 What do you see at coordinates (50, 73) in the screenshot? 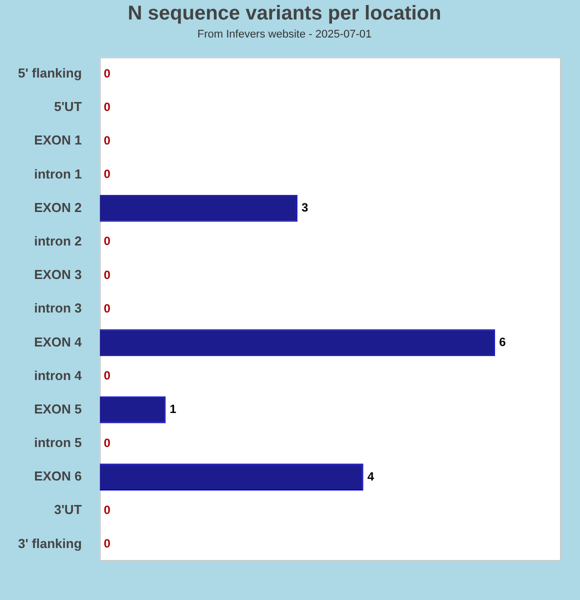
I see `y-tick-label: 5' flanking` at bounding box center [50, 73].